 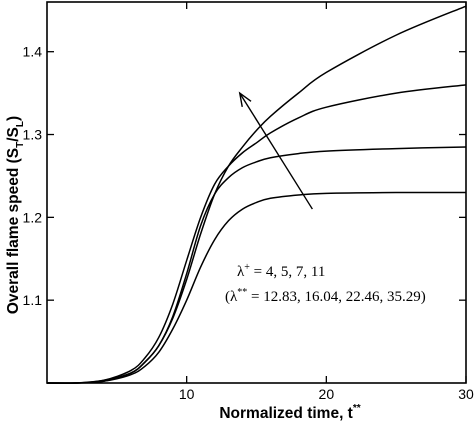 I want to click on y-axis-title: Overall flame speed (ST/SL), so click(x=15, y=215).